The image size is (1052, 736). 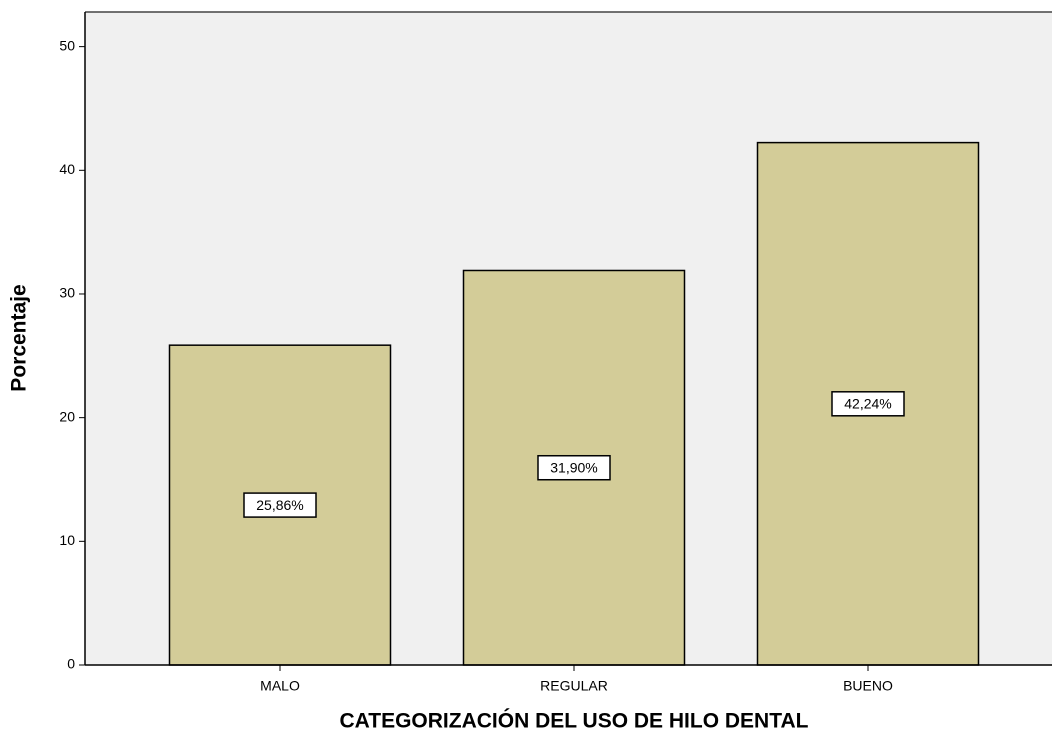 What do you see at coordinates (280, 686) in the screenshot?
I see `x-tick-label: MALO` at bounding box center [280, 686].